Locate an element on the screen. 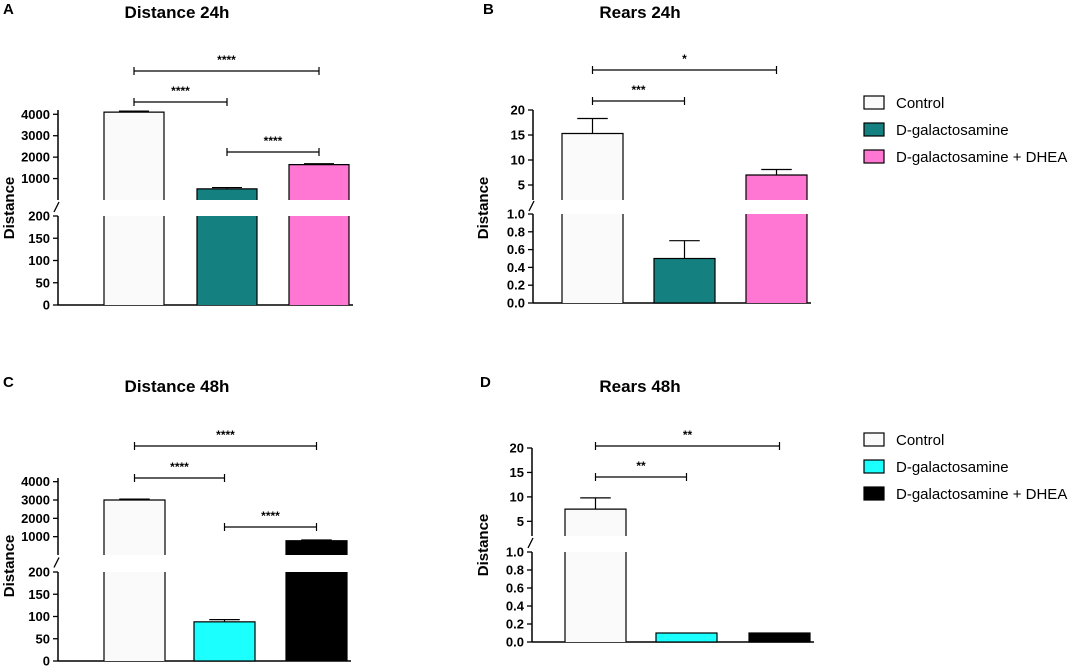  chart-title: Distance 24h is located at coordinates (177, 12).